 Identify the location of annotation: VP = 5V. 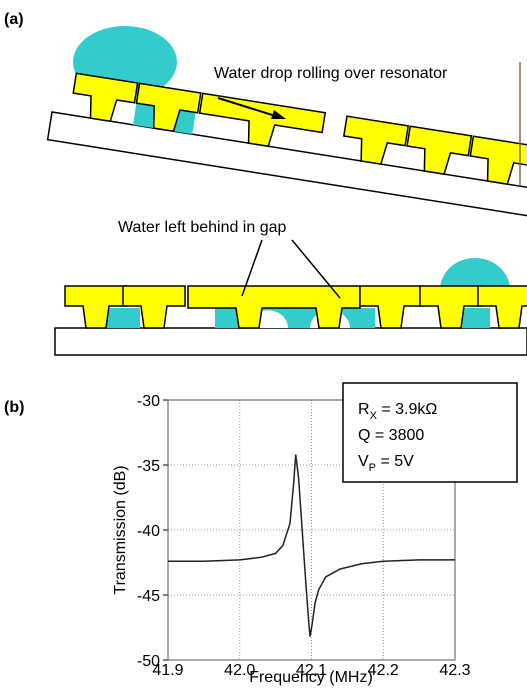
(386, 463).